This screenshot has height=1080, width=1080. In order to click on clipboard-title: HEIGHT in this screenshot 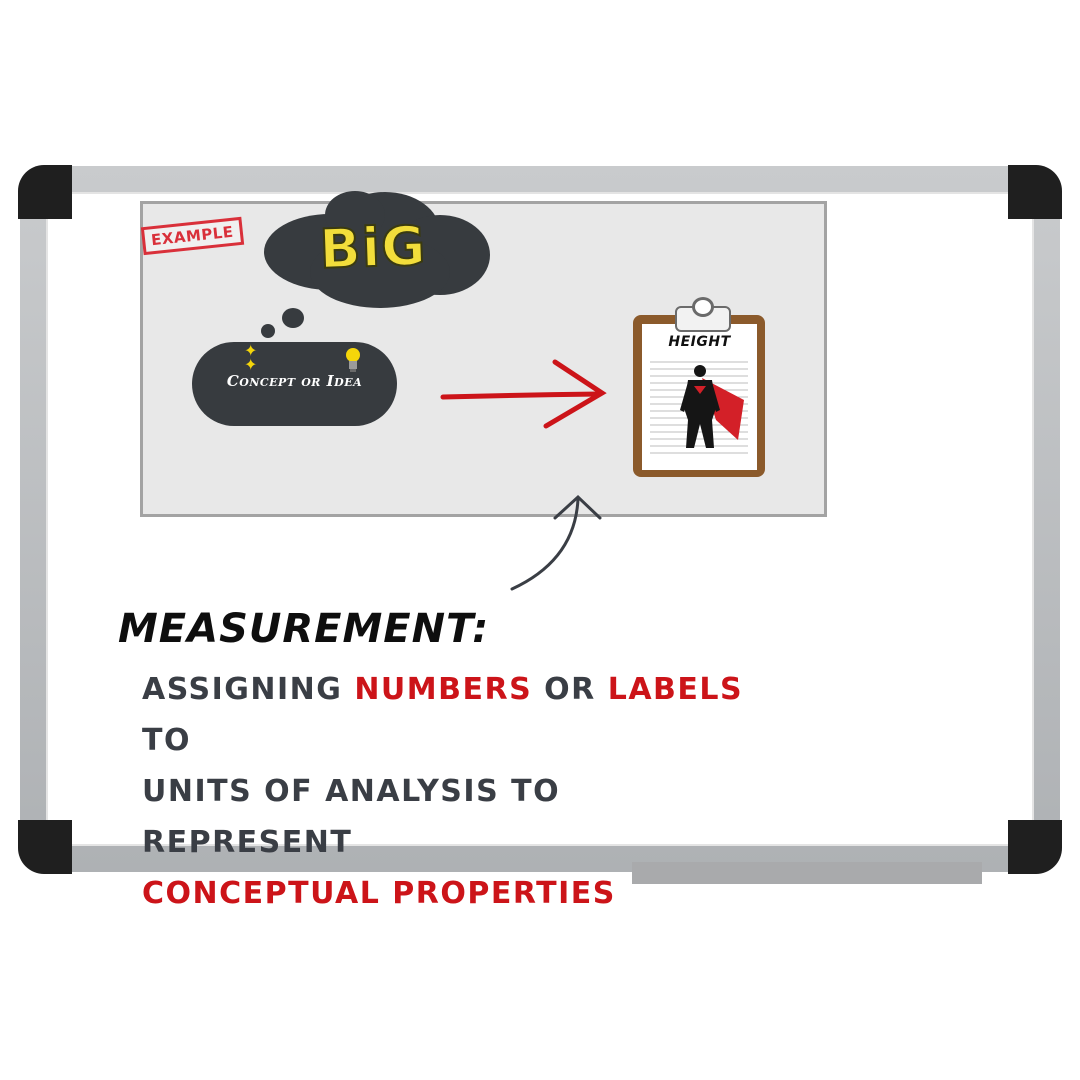, I will do `click(699, 342)`.